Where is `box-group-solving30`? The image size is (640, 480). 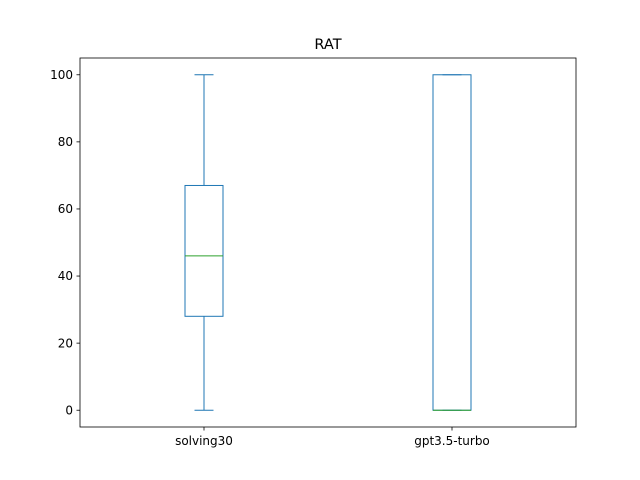 box-group-solving30 is located at coordinates (204, 242).